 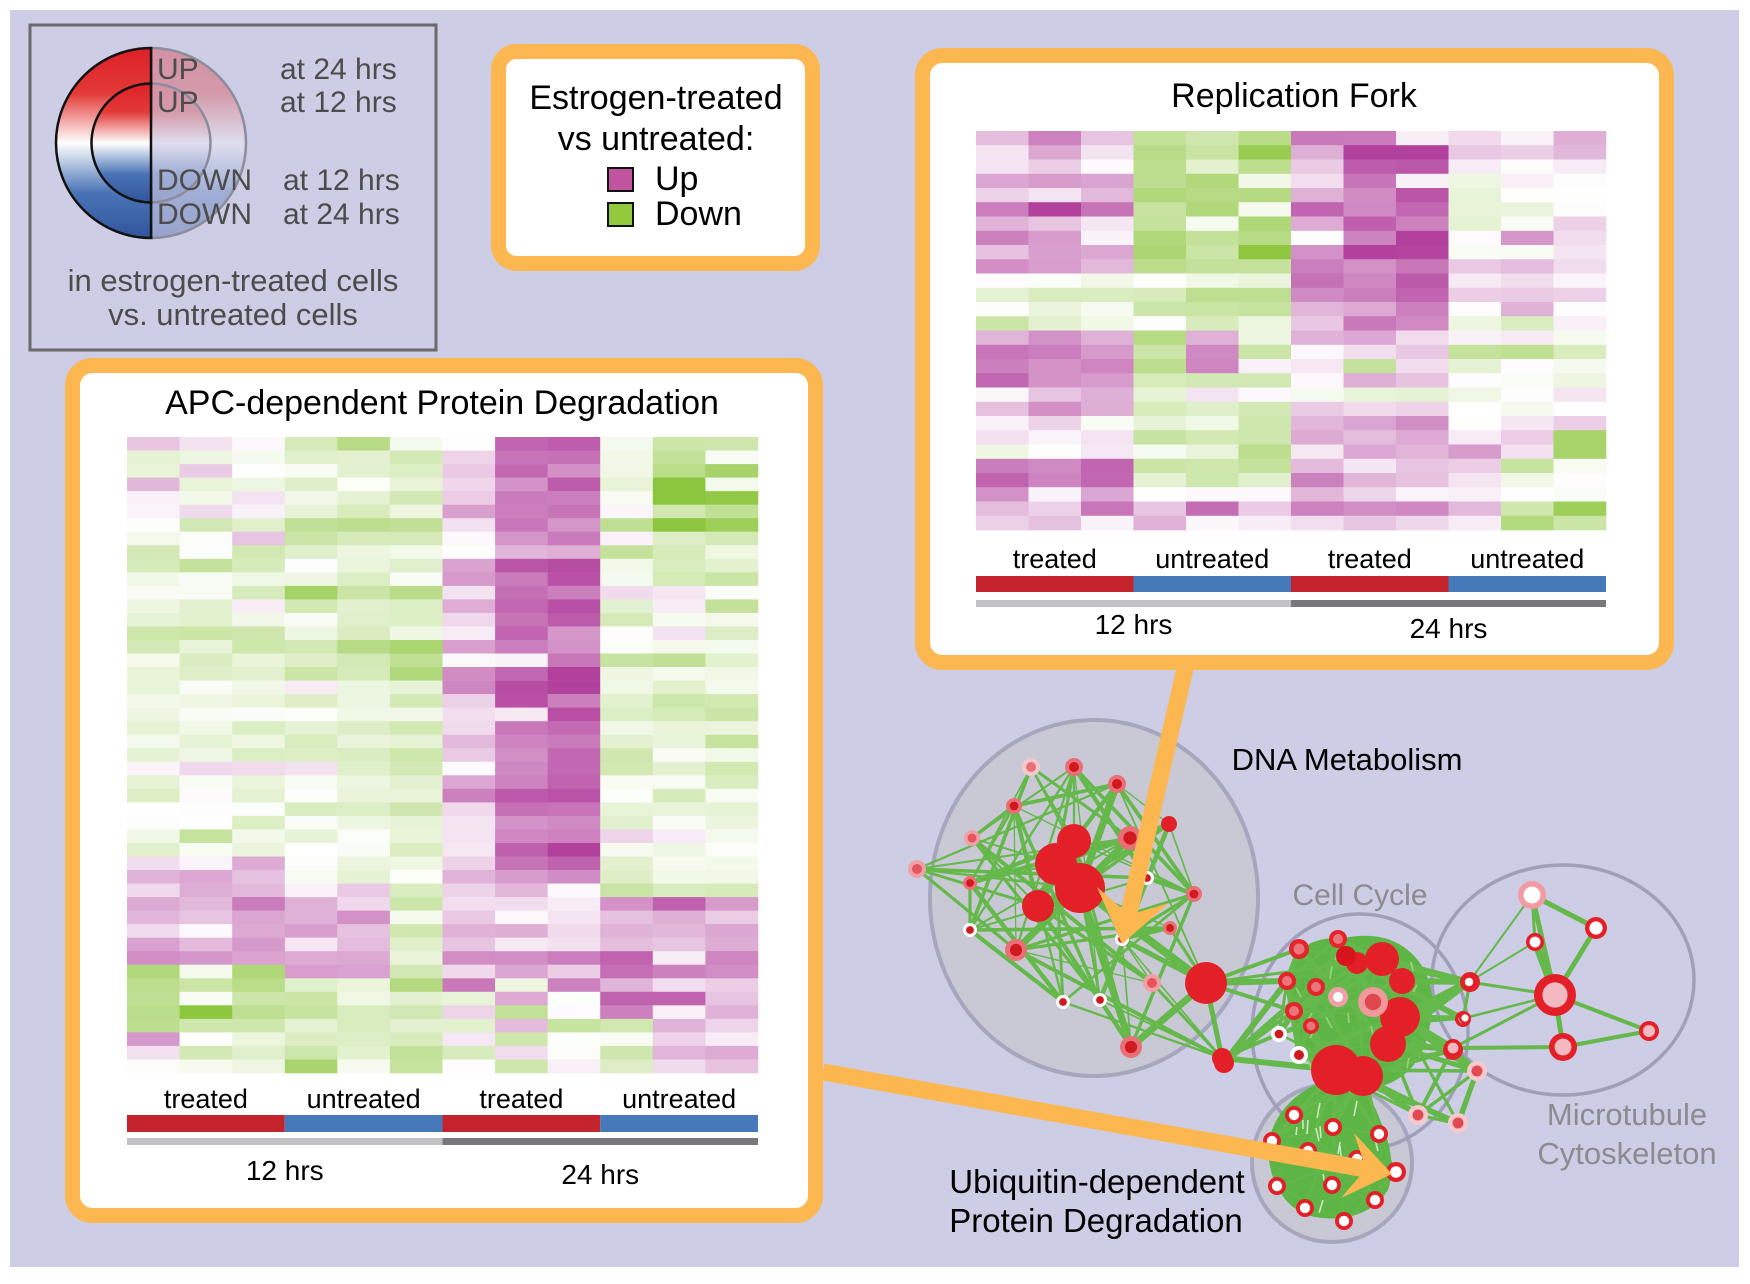 I want to click on svg-text: in estrogen-treated cells, so click(x=233, y=280).